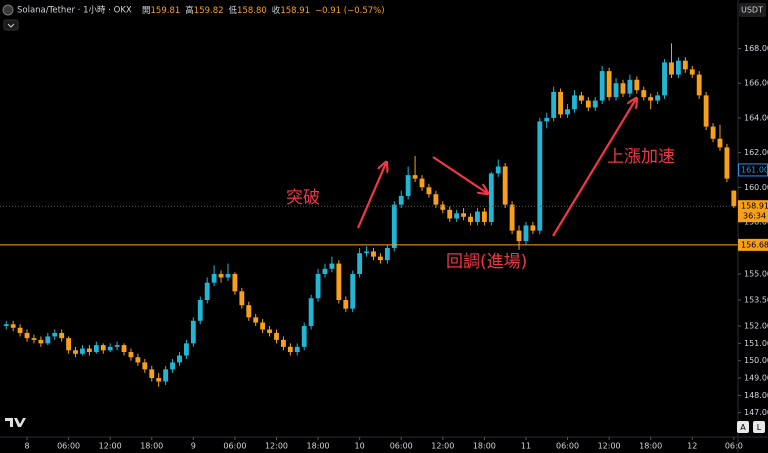 Image resolution: width=768 pixels, height=453 pixels. I want to click on ohlc-label: 低, so click(233, 10).